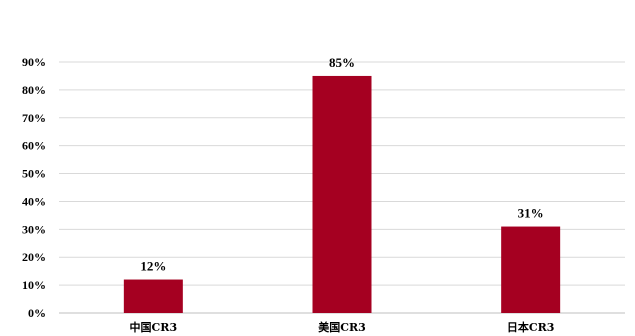 The height and width of the screenshot is (336, 635). What do you see at coordinates (34, 62) in the screenshot?
I see `y-tick-label: 90%` at bounding box center [34, 62].